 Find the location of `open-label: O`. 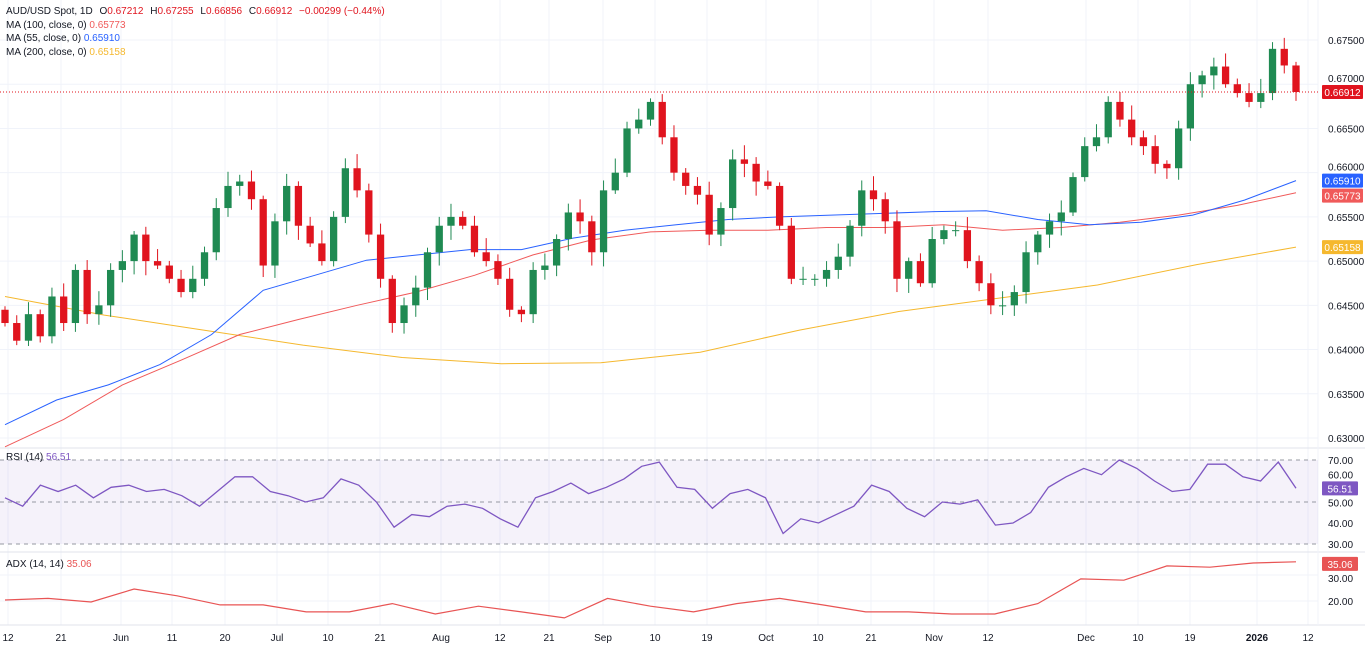

open-label: O is located at coordinates (103, 11).